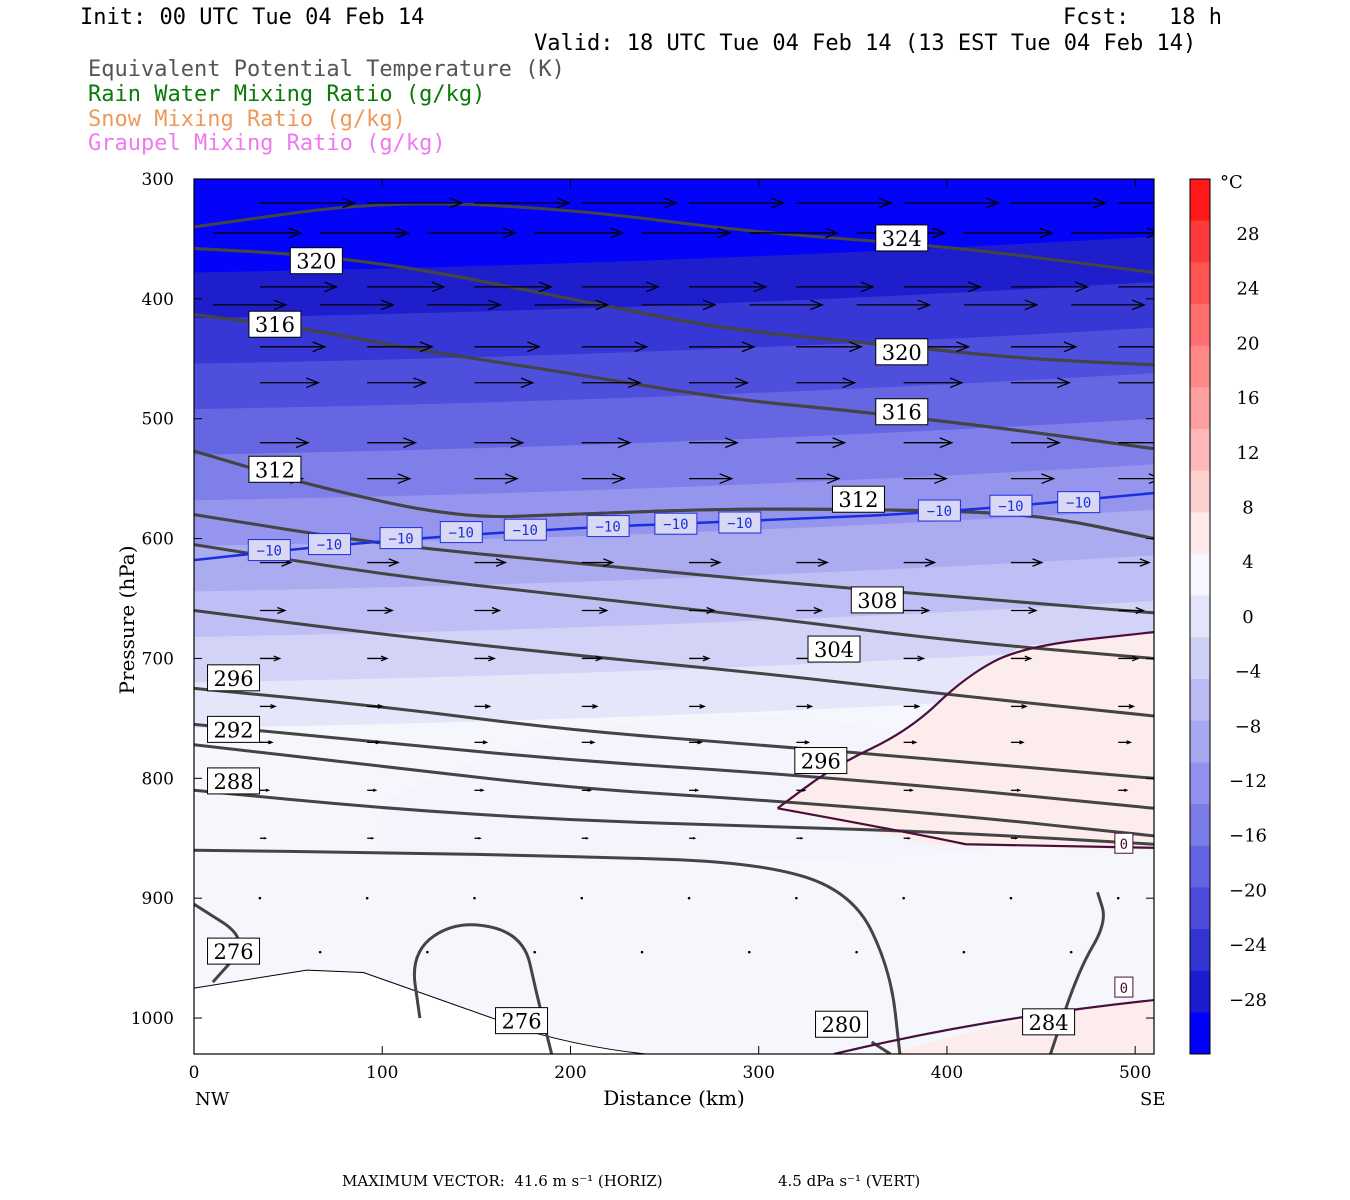  Describe the element at coordinates (1248, 726) in the screenshot. I see `colorbar-label: −8` at that location.